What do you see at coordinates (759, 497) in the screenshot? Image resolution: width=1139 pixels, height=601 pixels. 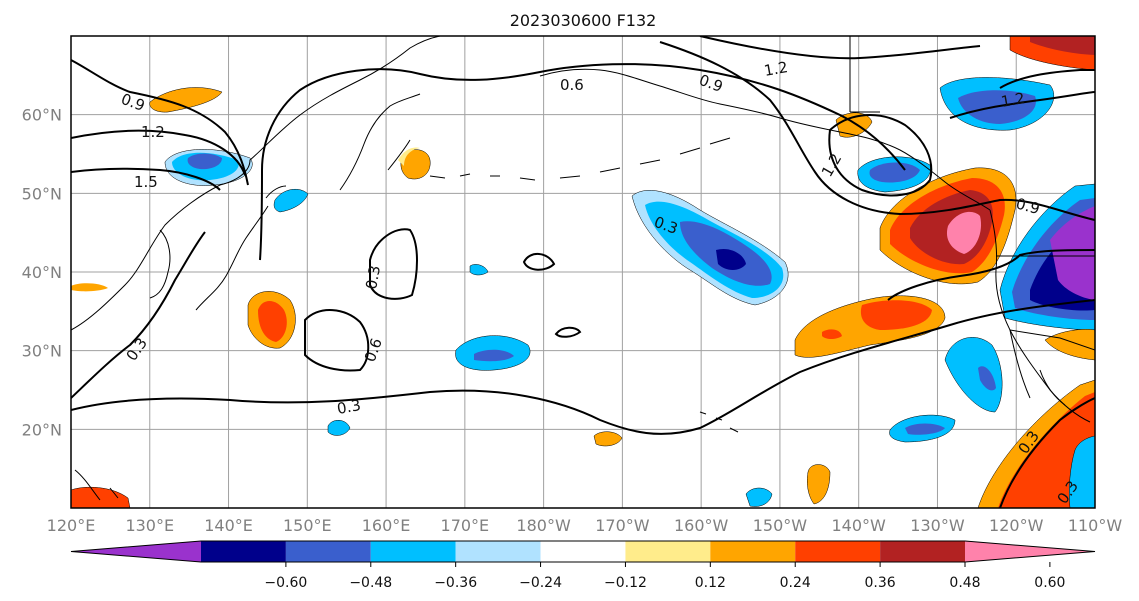 I see `shade-negative-south-small` at bounding box center [759, 497].